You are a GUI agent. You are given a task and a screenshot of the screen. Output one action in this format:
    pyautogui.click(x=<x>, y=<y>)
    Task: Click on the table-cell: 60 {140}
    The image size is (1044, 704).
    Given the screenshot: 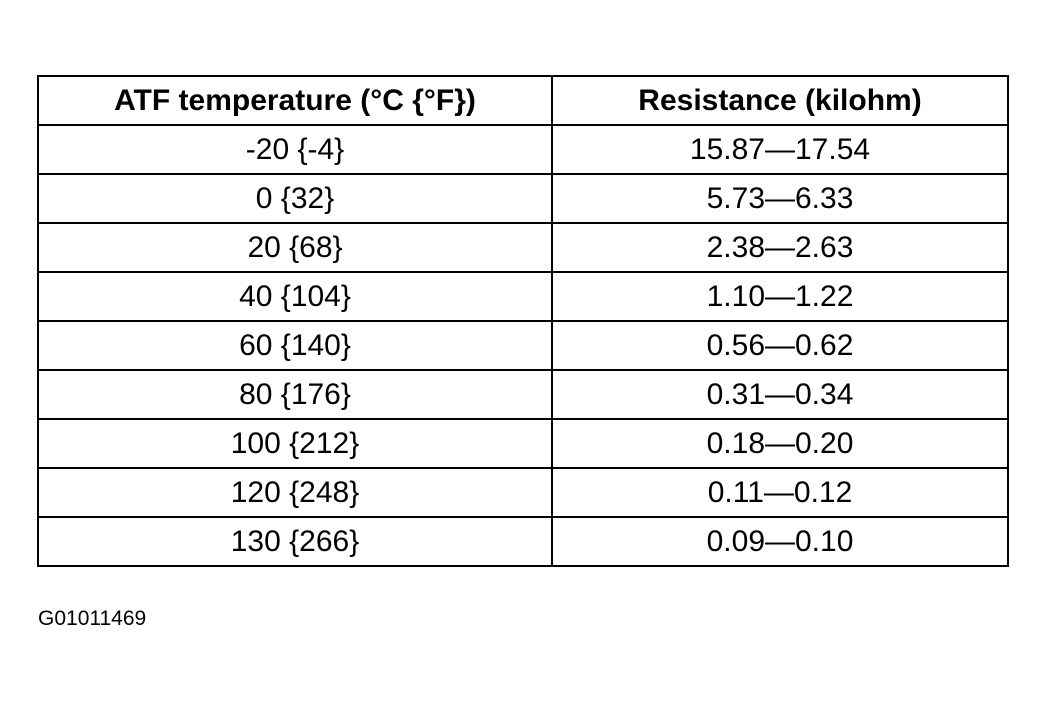 What is the action you would take?
    pyautogui.click(x=295, y=345)
    